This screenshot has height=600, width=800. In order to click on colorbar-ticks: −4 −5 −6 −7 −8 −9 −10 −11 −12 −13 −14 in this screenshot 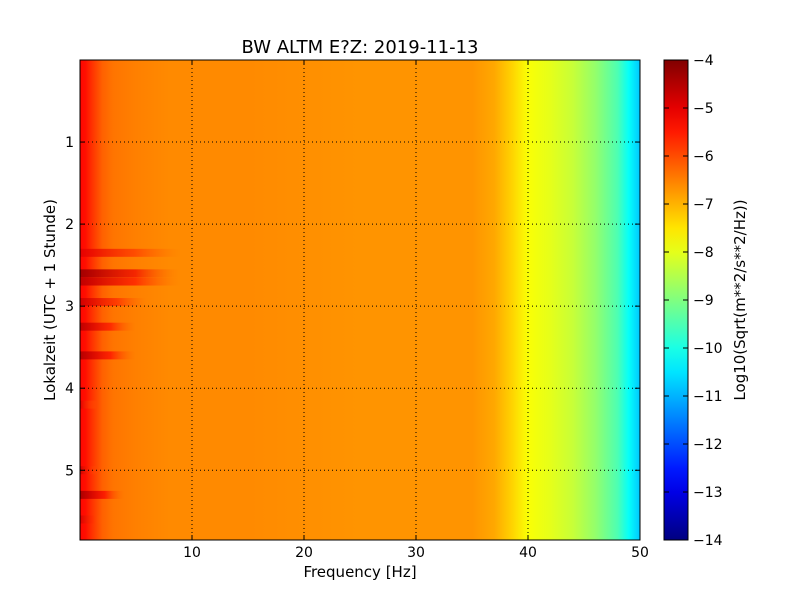, I will do `click(693, 301)`.